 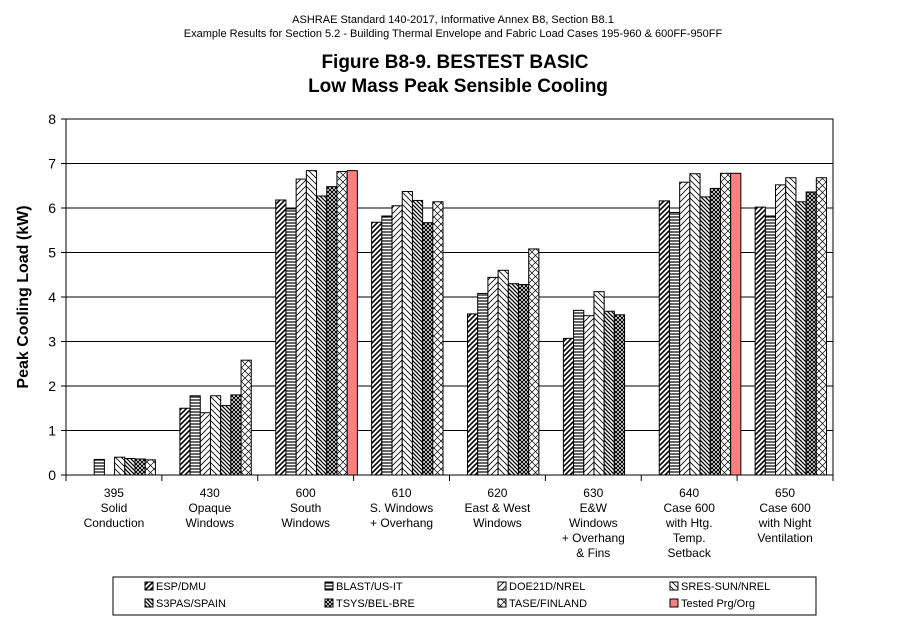 I want to click on x-axis-ticks, so click(x=449, y=478).